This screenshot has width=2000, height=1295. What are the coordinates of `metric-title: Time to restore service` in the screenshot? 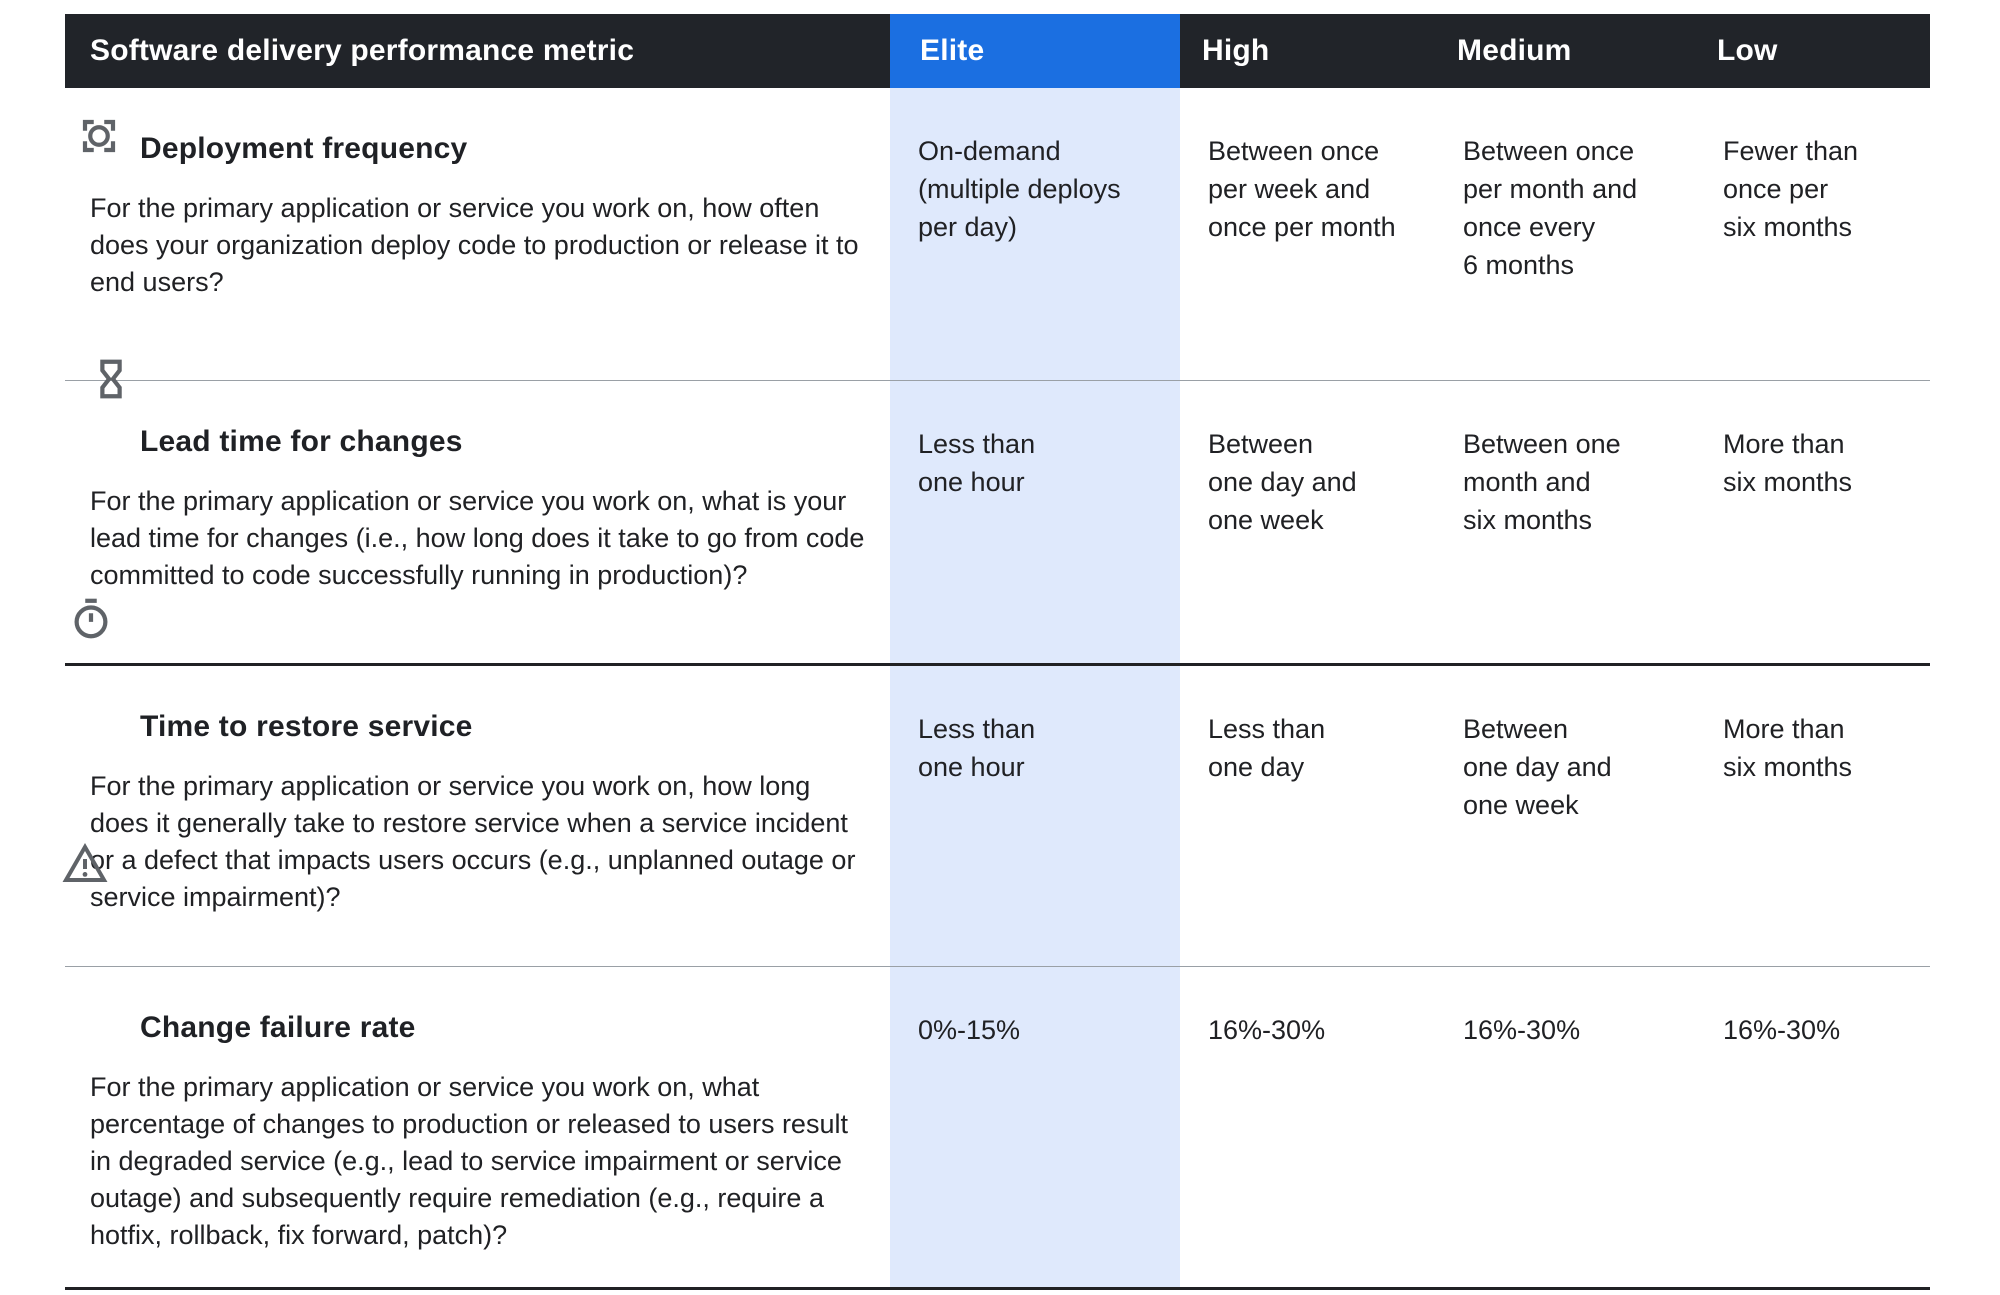 It's located at (306, 726).